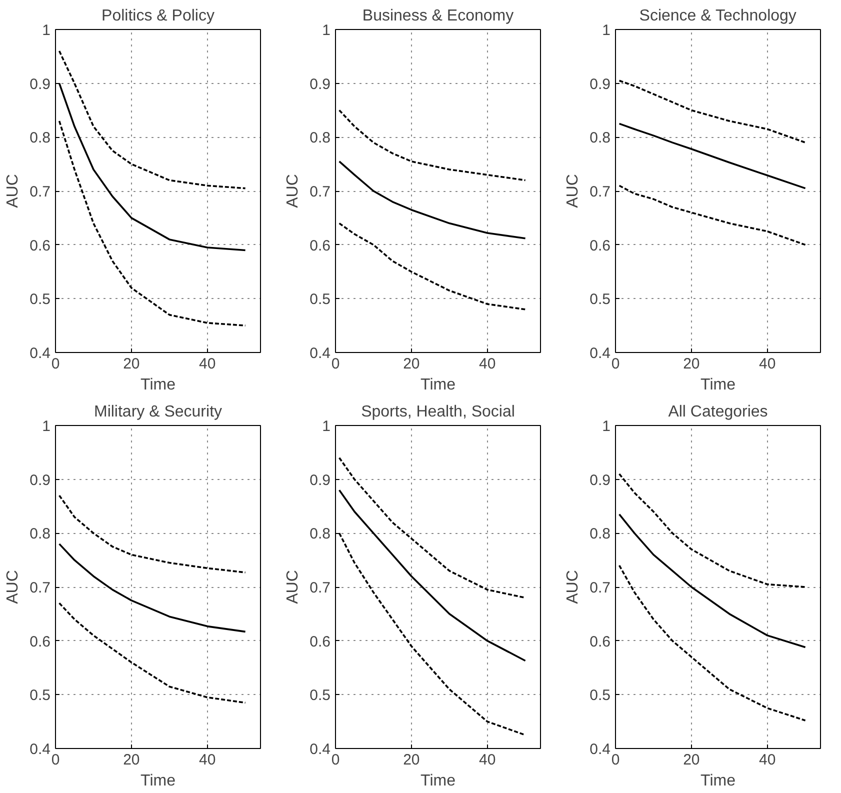 The height and width of the screenshot is (793, 841). I want to click on chart-title: Military & Security, so click(158, 412).